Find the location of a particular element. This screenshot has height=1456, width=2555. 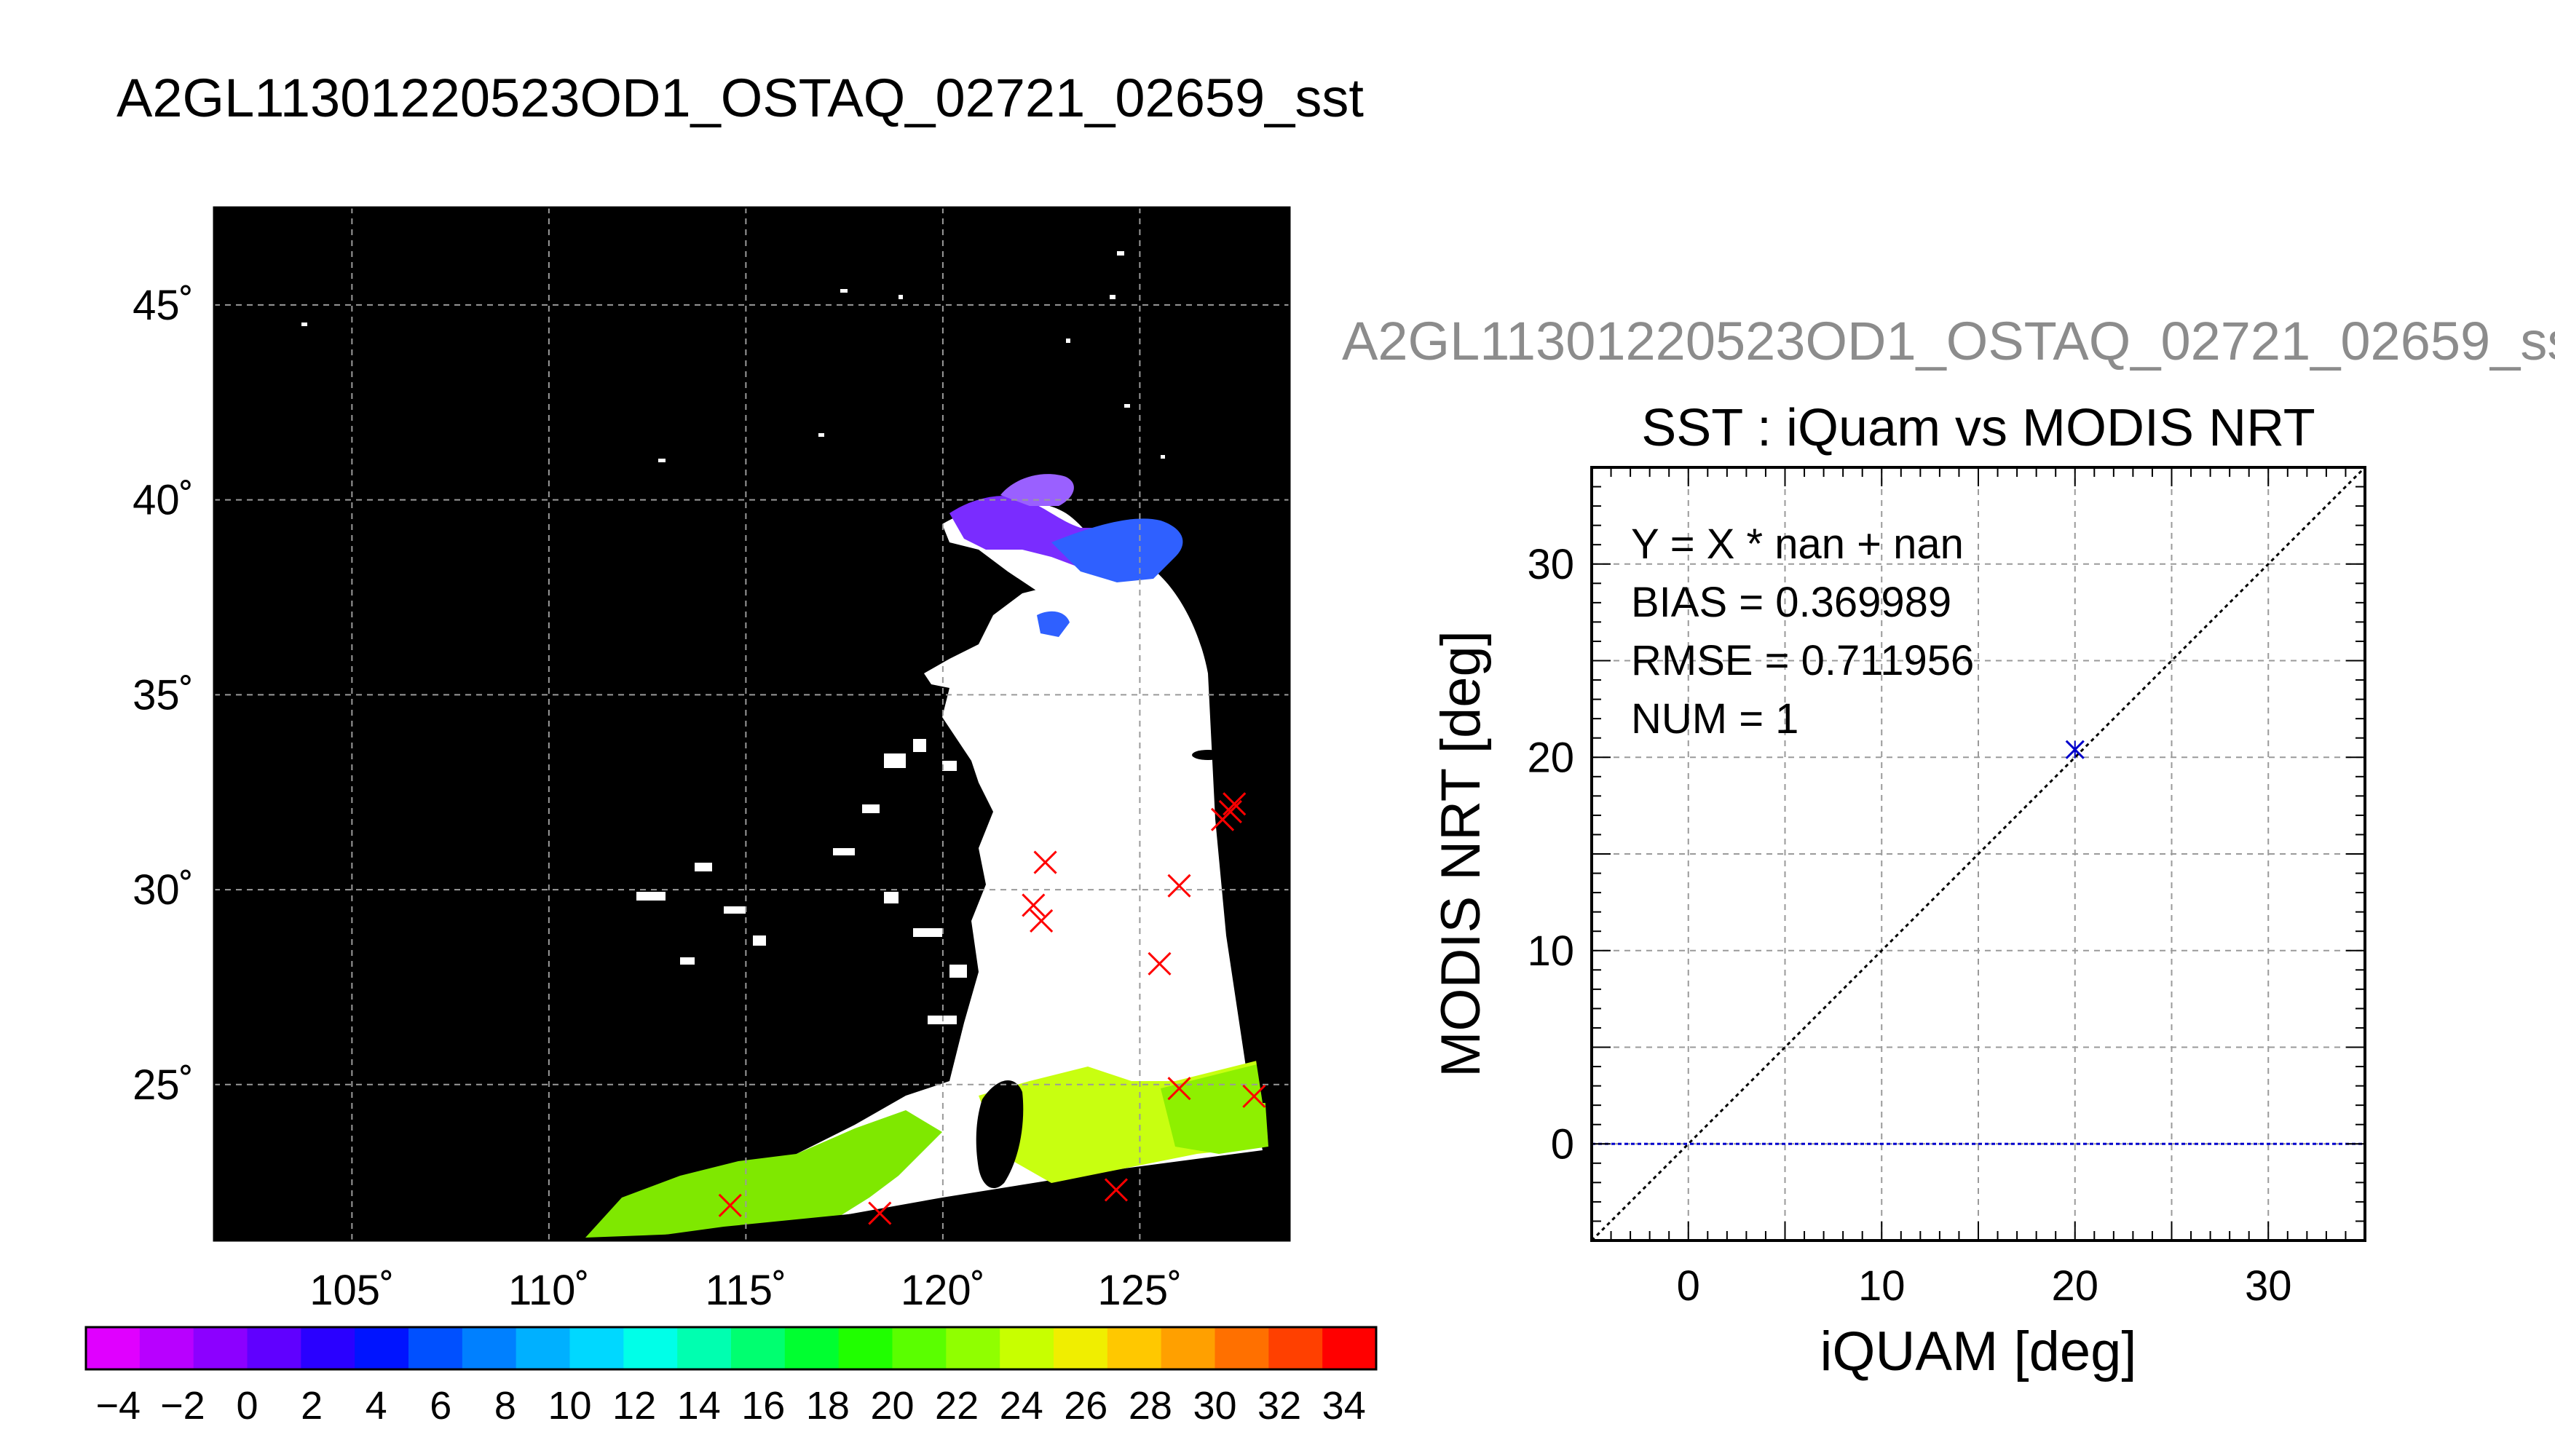

scatter-stat-line: RMSE = 0.711956 is located at coordinates (1802, 660).